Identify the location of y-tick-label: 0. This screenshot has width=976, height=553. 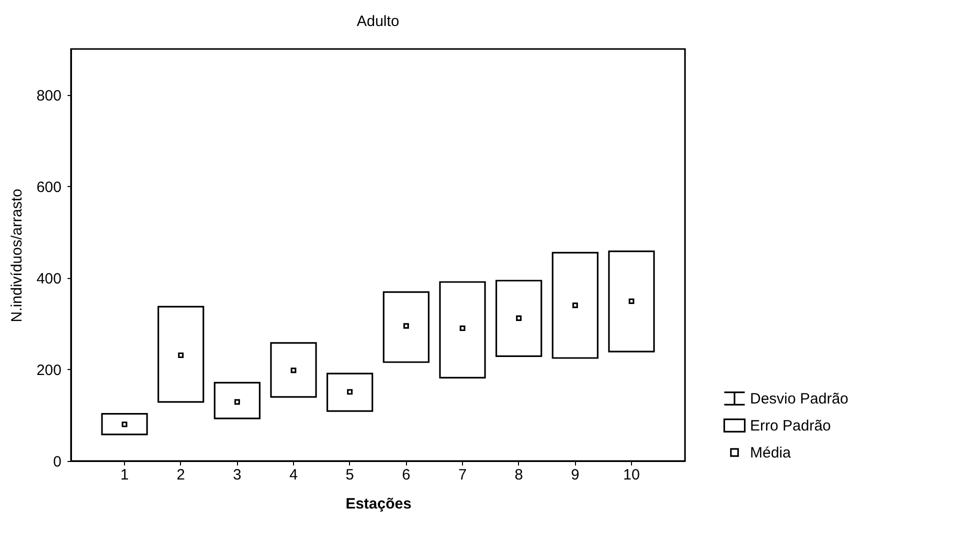
(57, 462).